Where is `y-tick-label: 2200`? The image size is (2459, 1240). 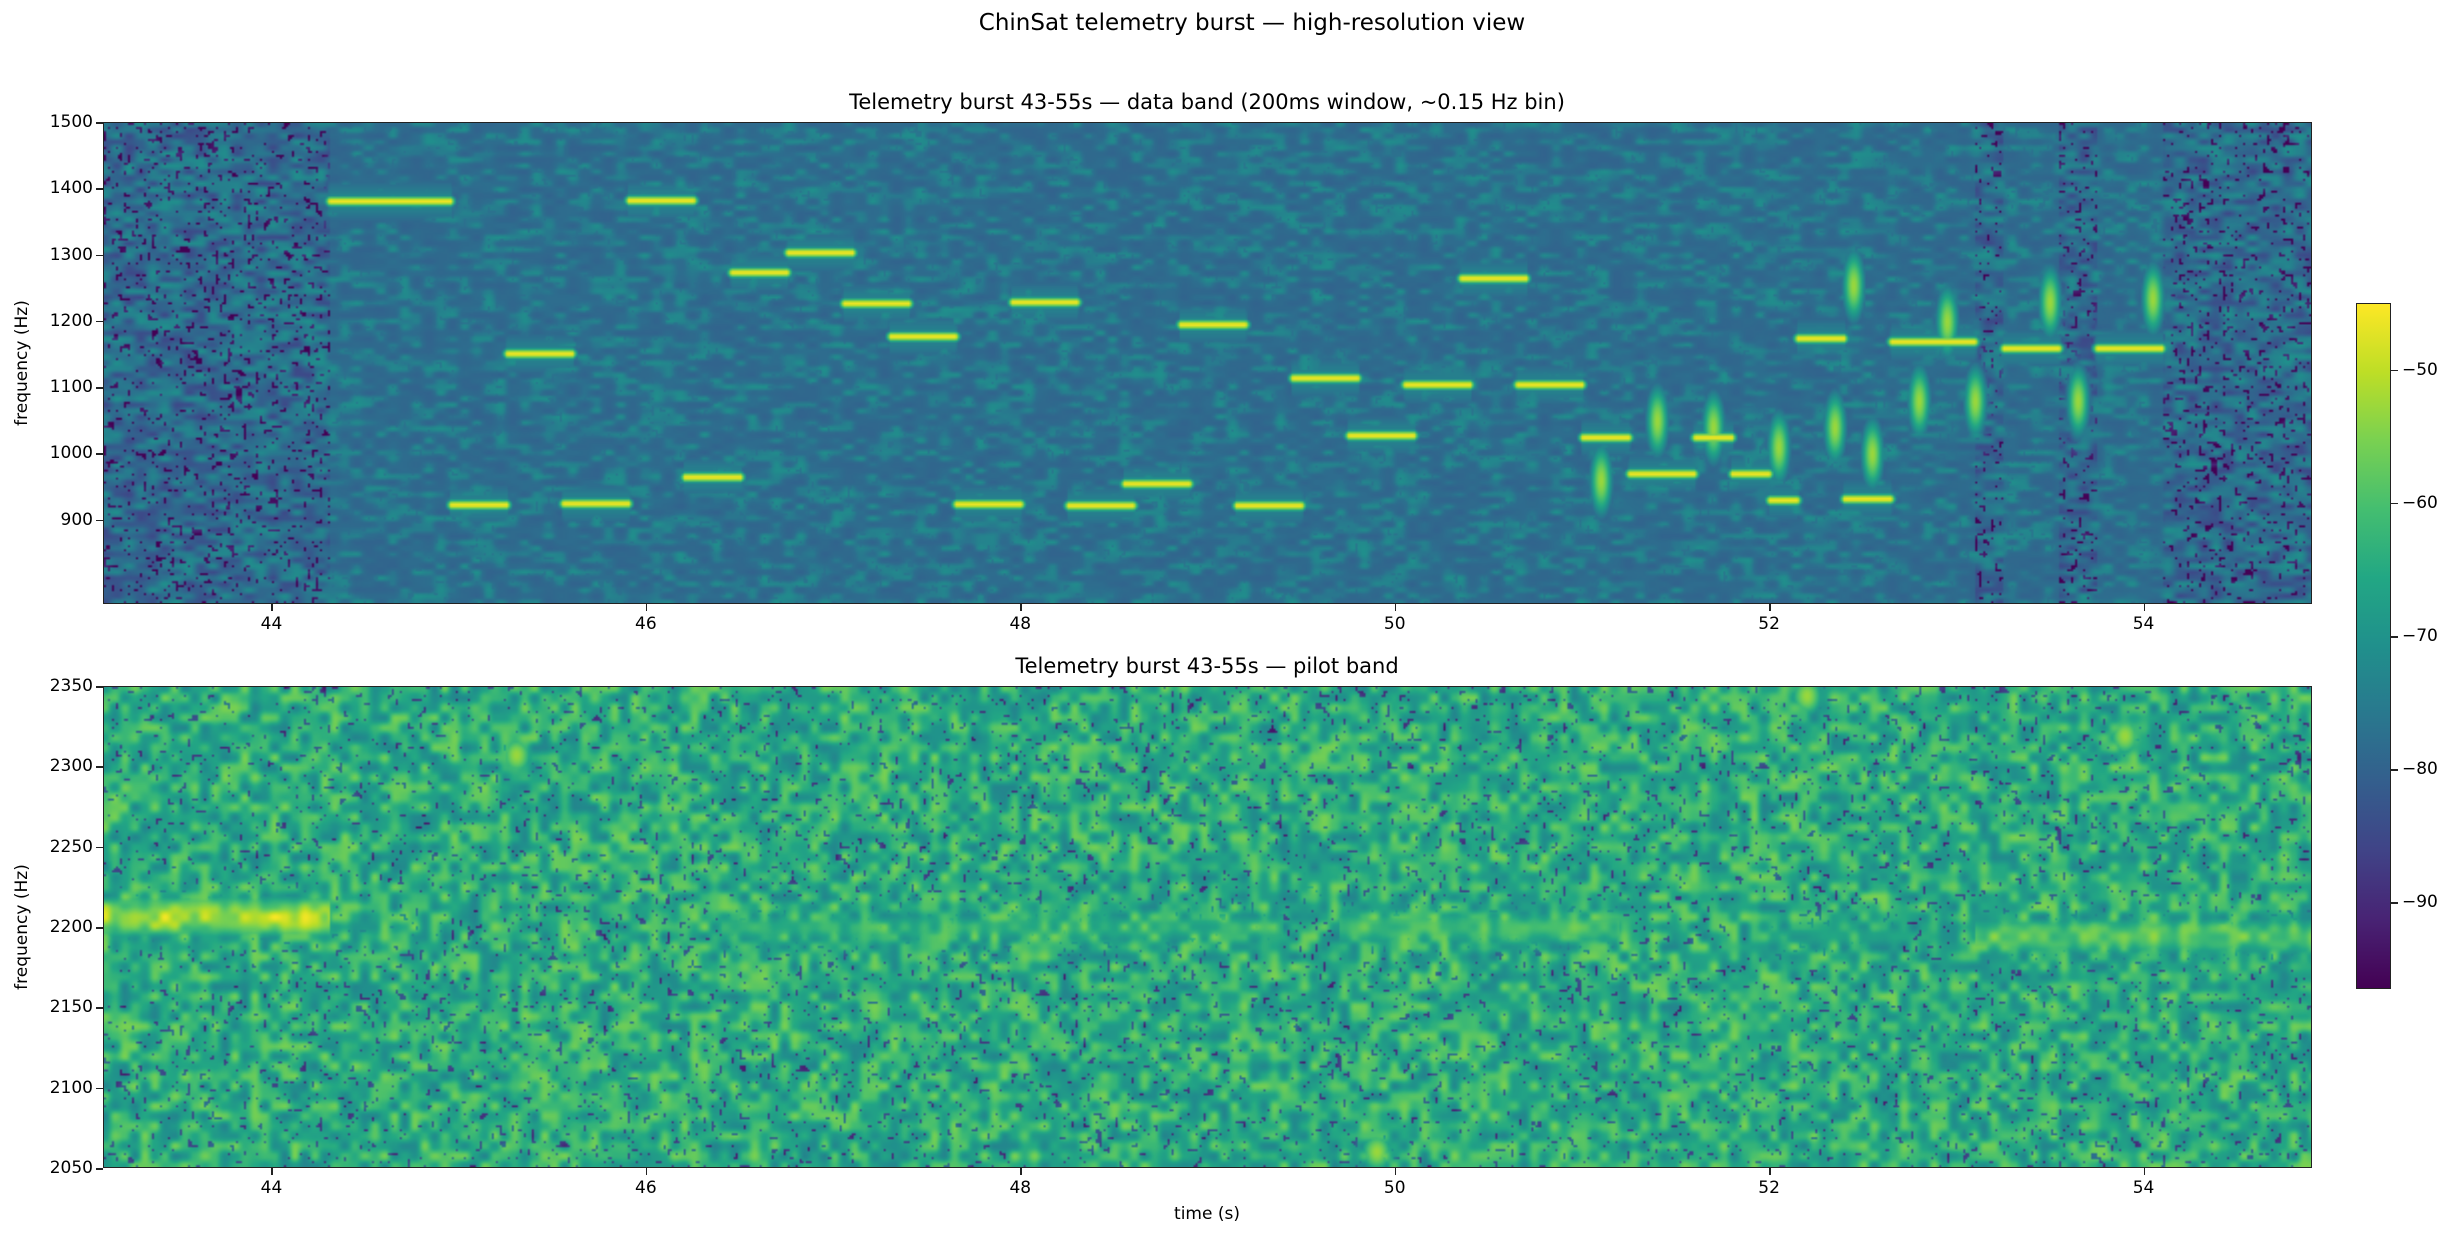
y-tick-label: 2200 is located at coordinates (71, 927).